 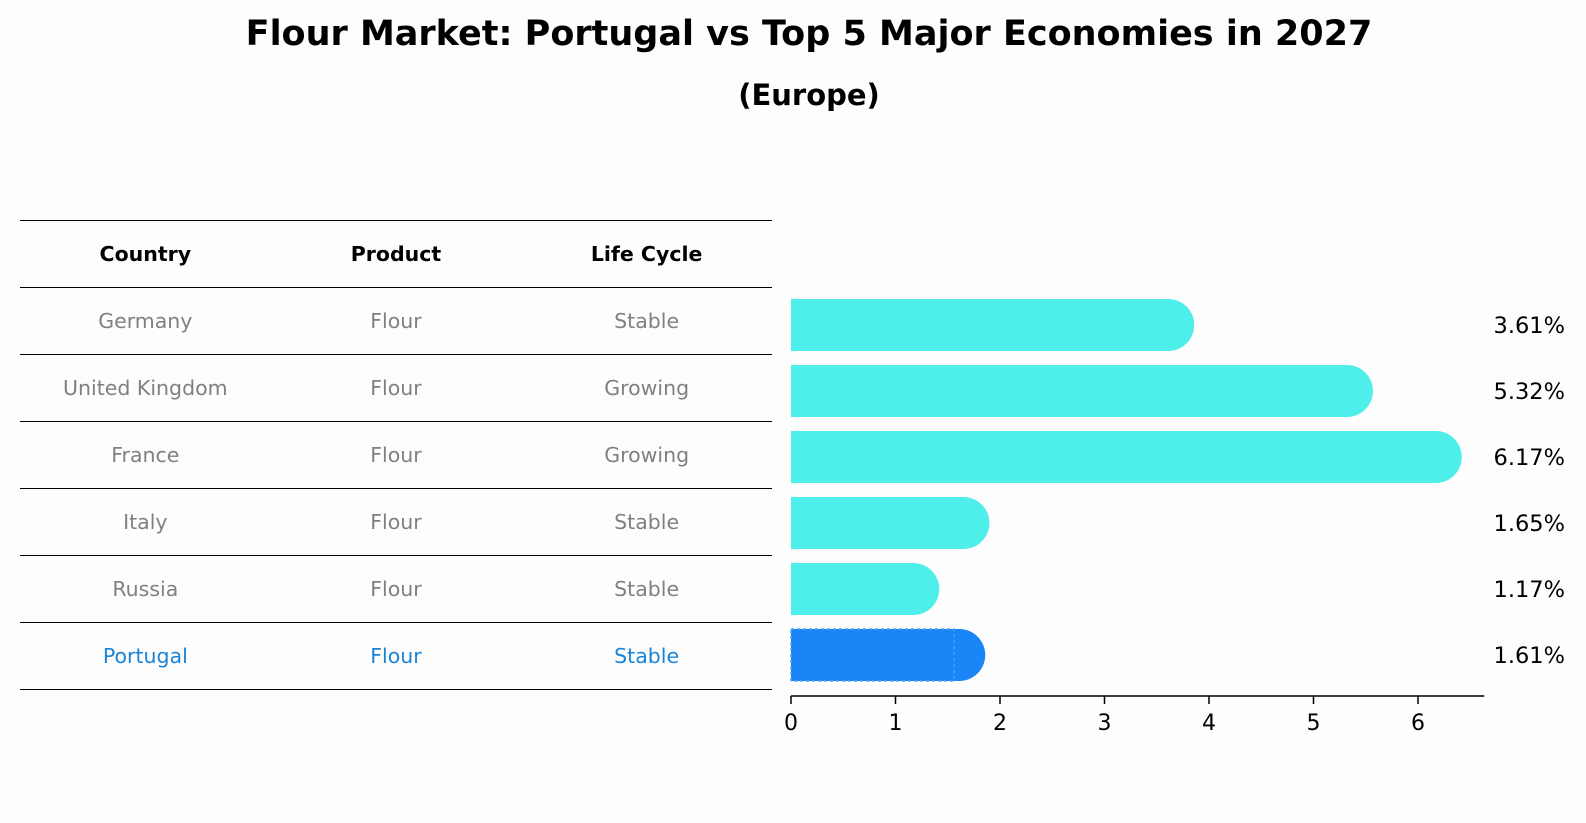 What do you see at coordinates (1529, 656) in the screenshot?
I see `value-label: 1.61%` at bounding box center [1529, 656].